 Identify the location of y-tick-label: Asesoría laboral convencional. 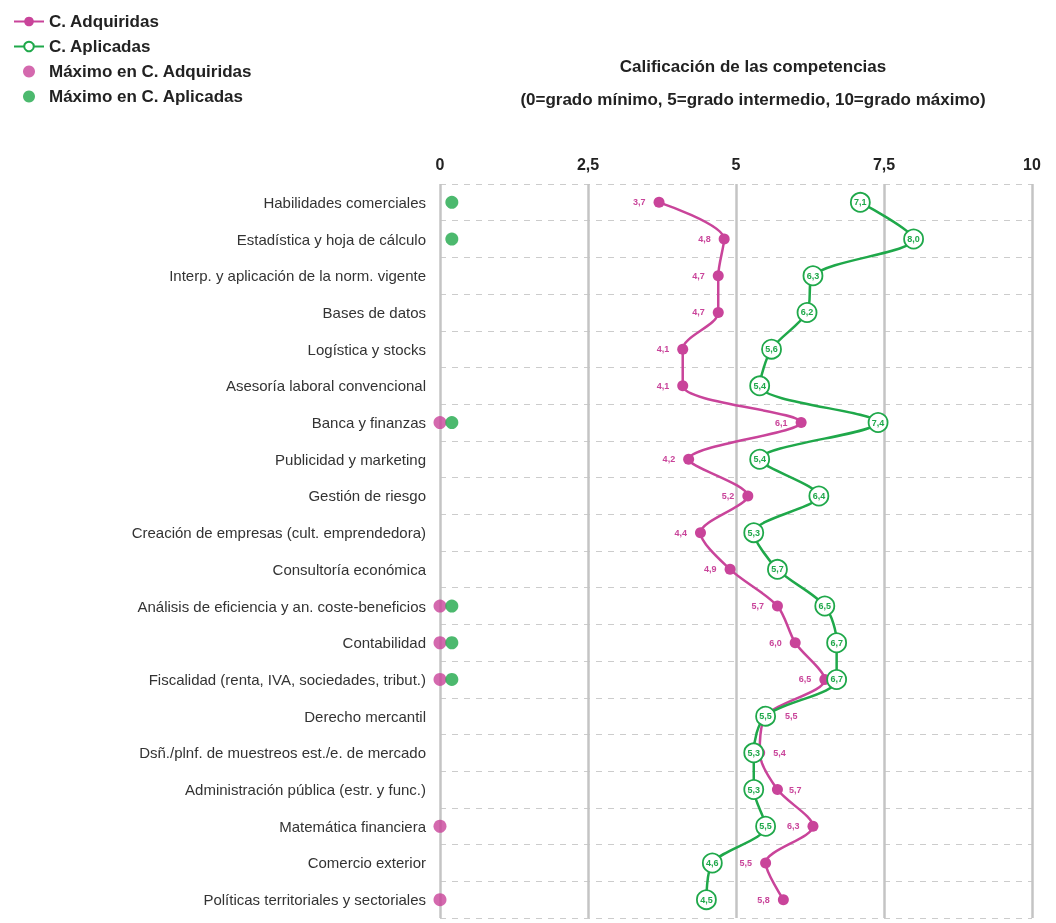
(325, 386).